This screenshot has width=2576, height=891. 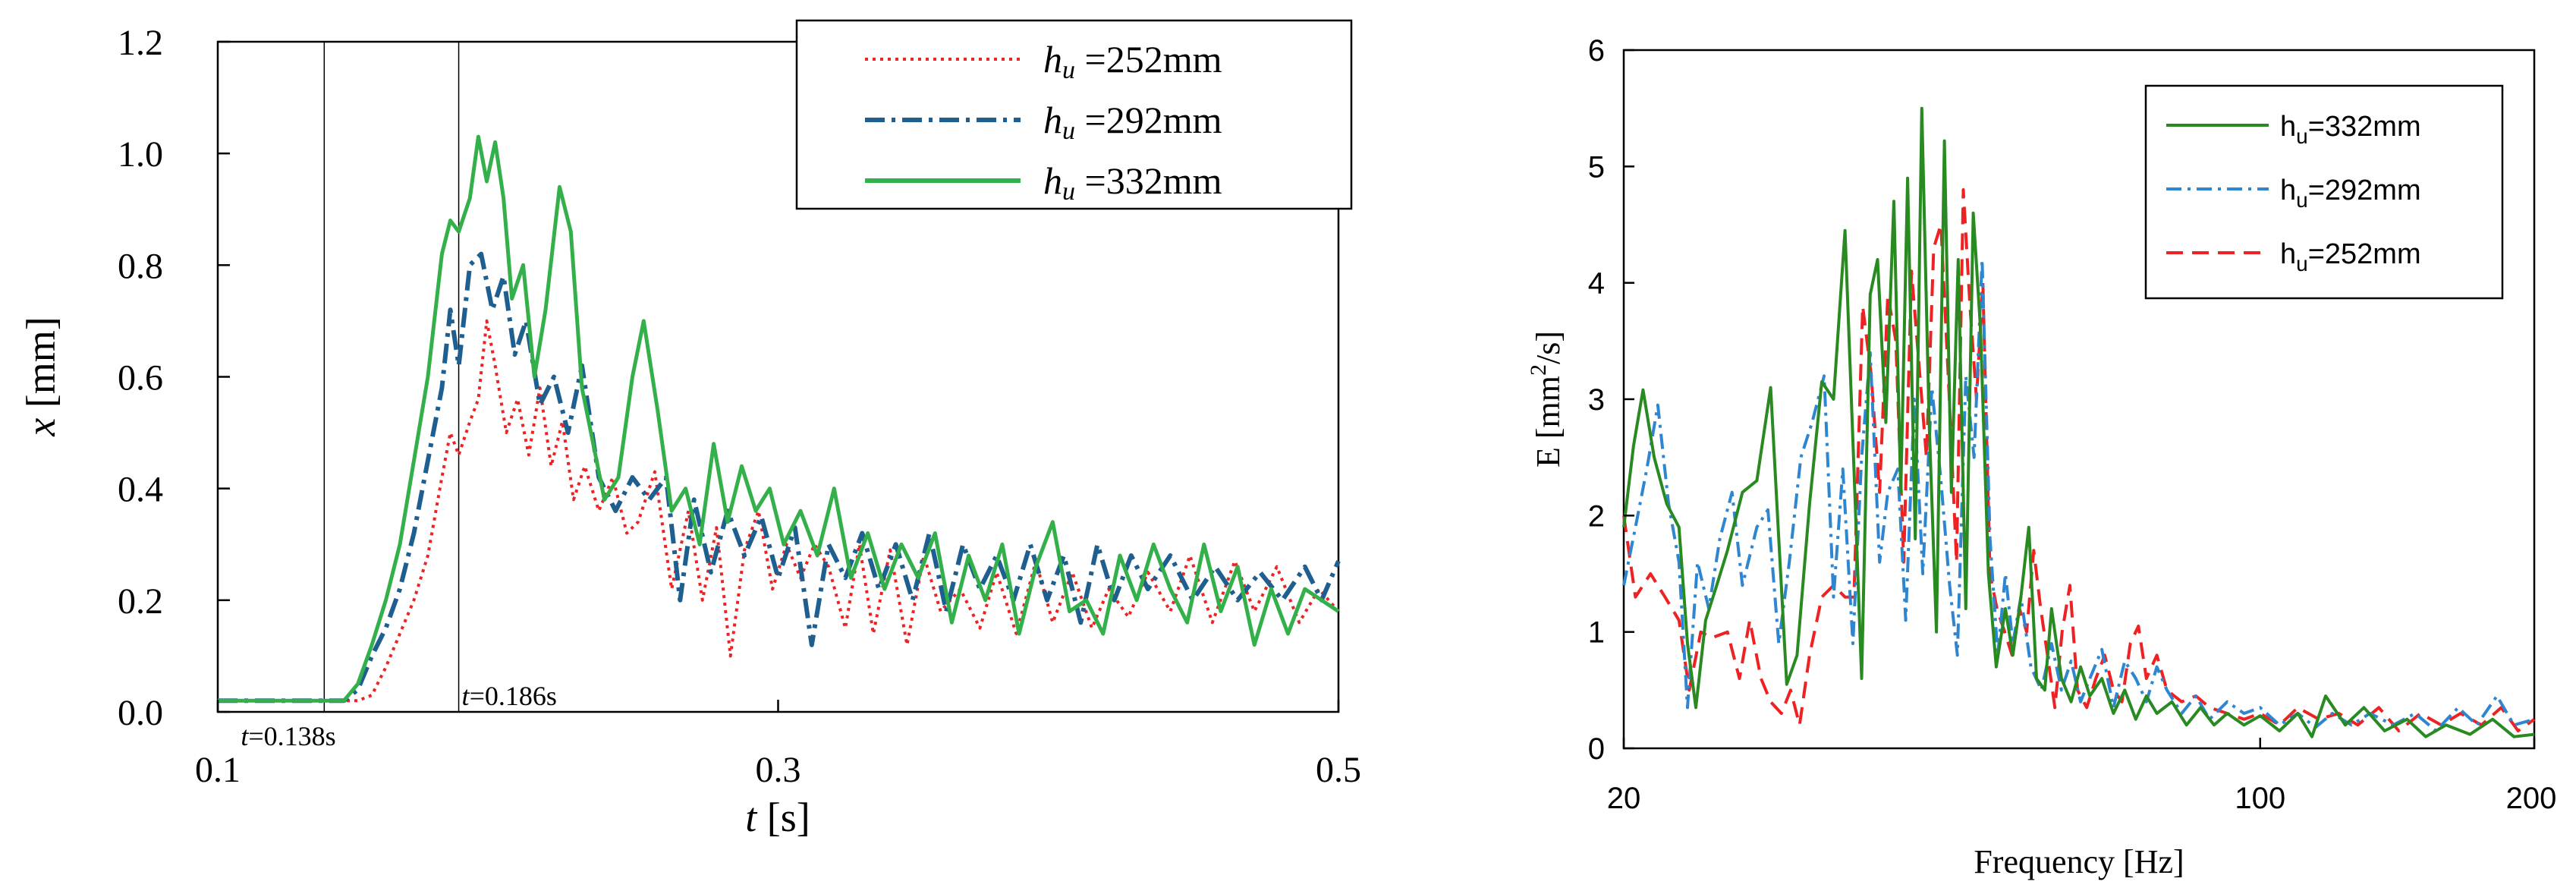 What do you see at coordinates (391, 377) in the screenshot?
I see `left-time-markers` at bounding box center [391, 377].